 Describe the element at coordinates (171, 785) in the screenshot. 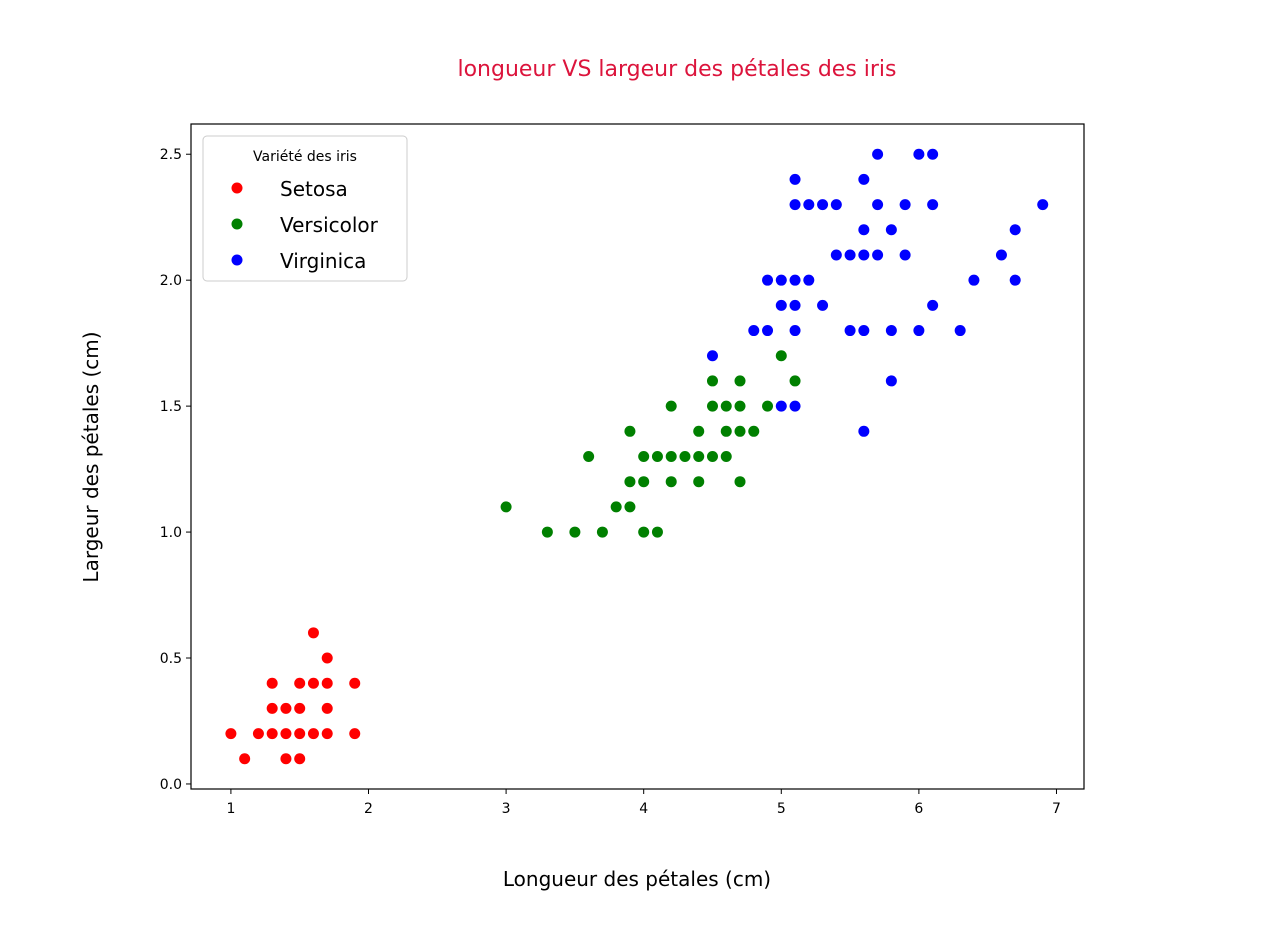

I see `y-tick-label: 0.0` at that location.